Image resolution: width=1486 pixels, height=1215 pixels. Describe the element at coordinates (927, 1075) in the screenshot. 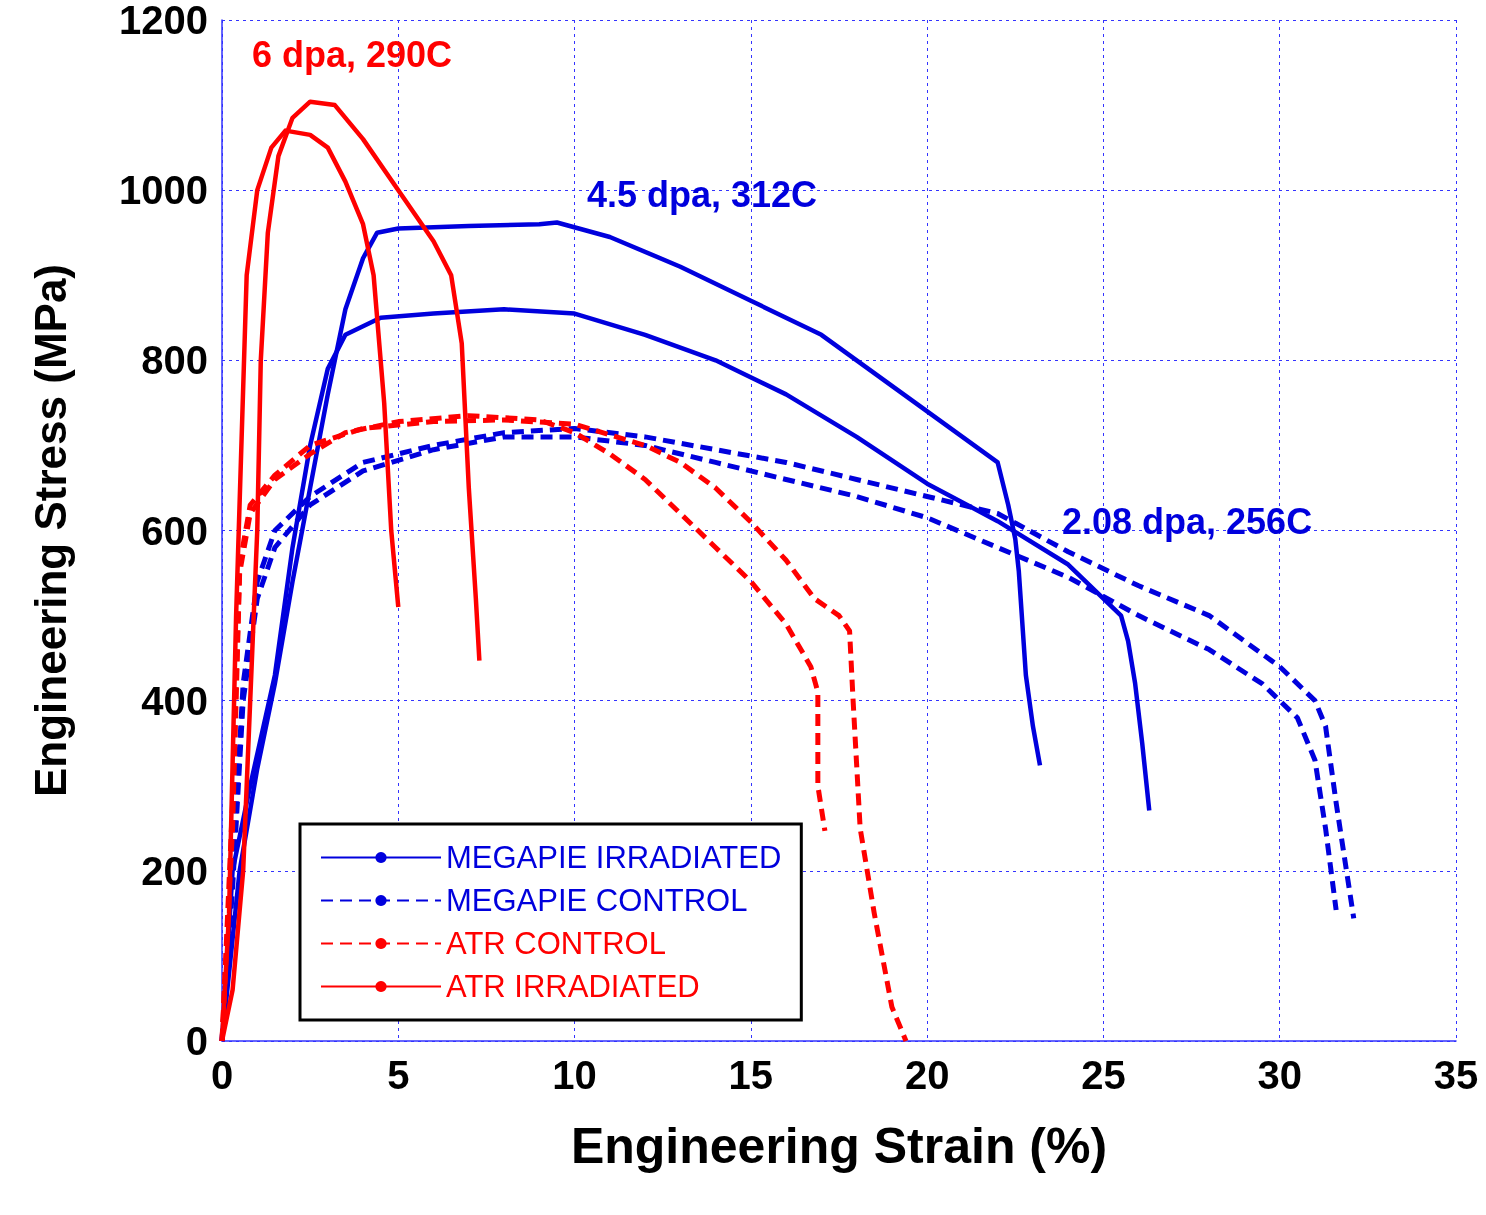

I see `x-tick-label: 20` at that location.